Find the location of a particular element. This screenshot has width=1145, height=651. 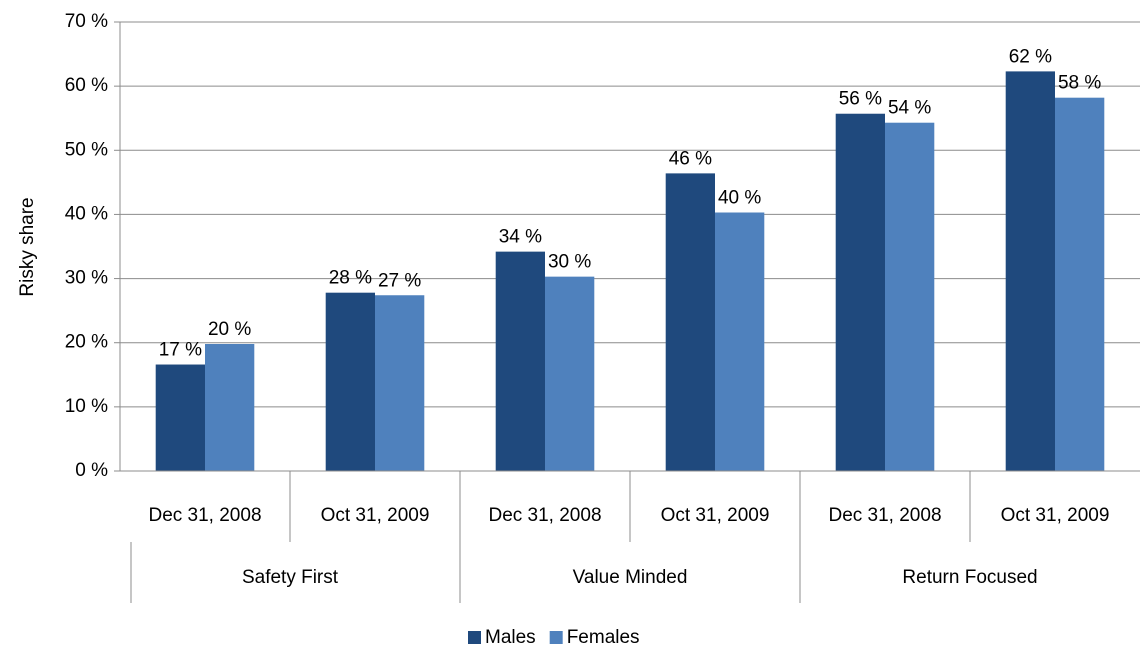

data-label: 54 % is located at coordinates (909, 108).